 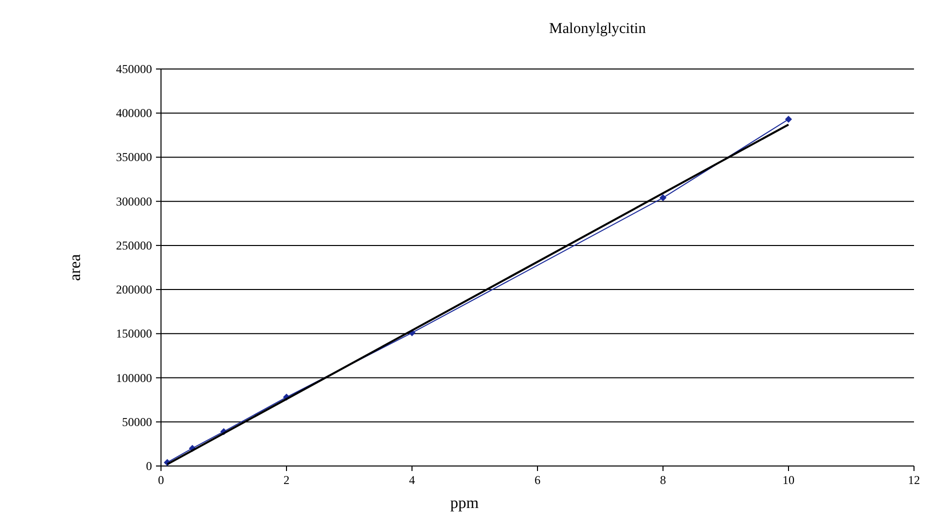 I want to click on x-tick-label: 4, so click(x=412, y=480).